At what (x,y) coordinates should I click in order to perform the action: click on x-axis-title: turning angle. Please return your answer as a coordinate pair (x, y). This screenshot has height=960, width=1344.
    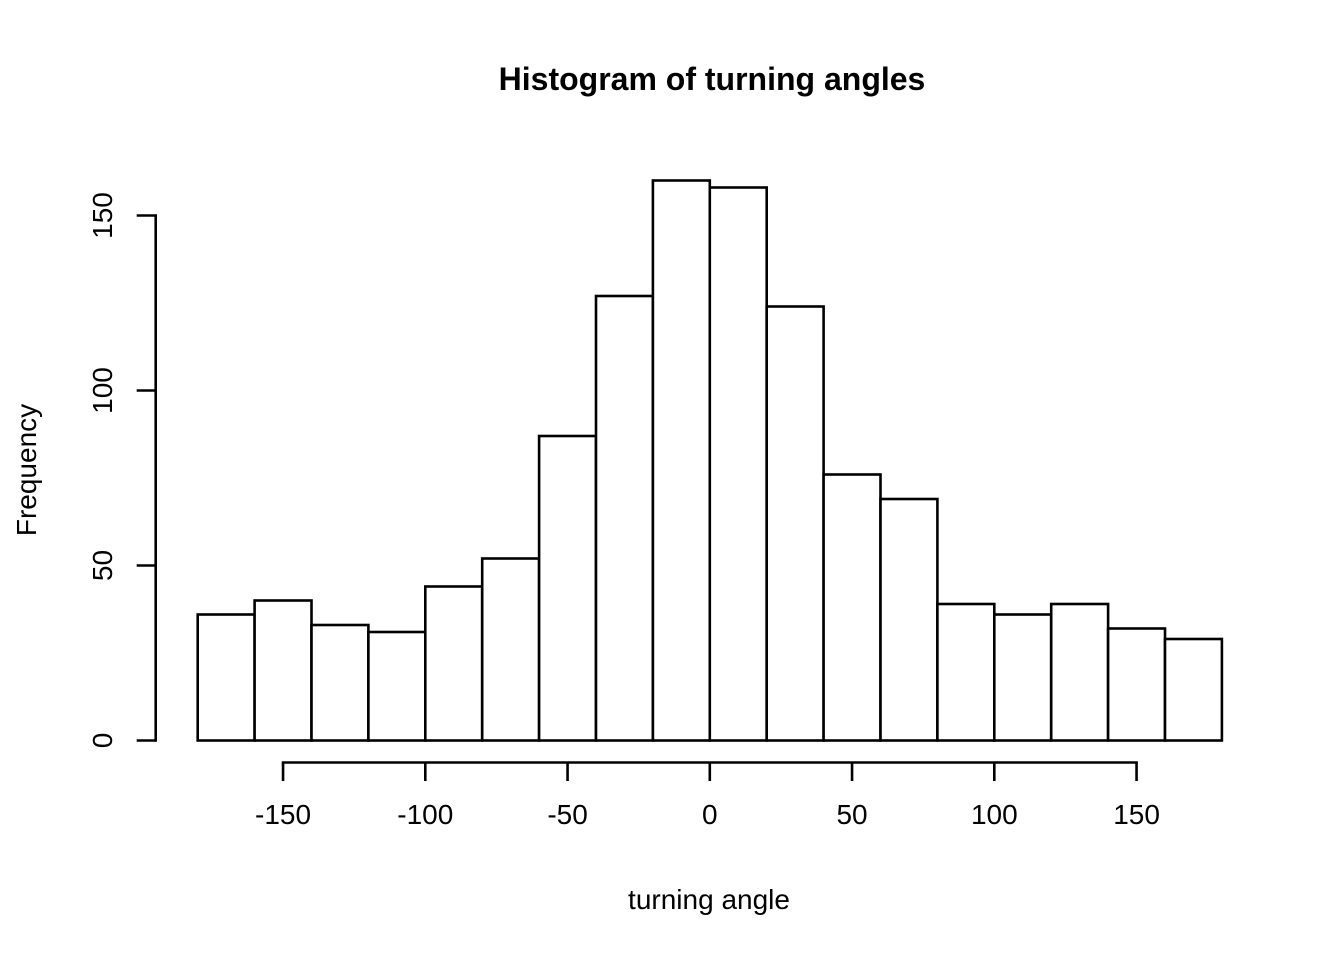
    Looking at the image, I should click on (709, 899).